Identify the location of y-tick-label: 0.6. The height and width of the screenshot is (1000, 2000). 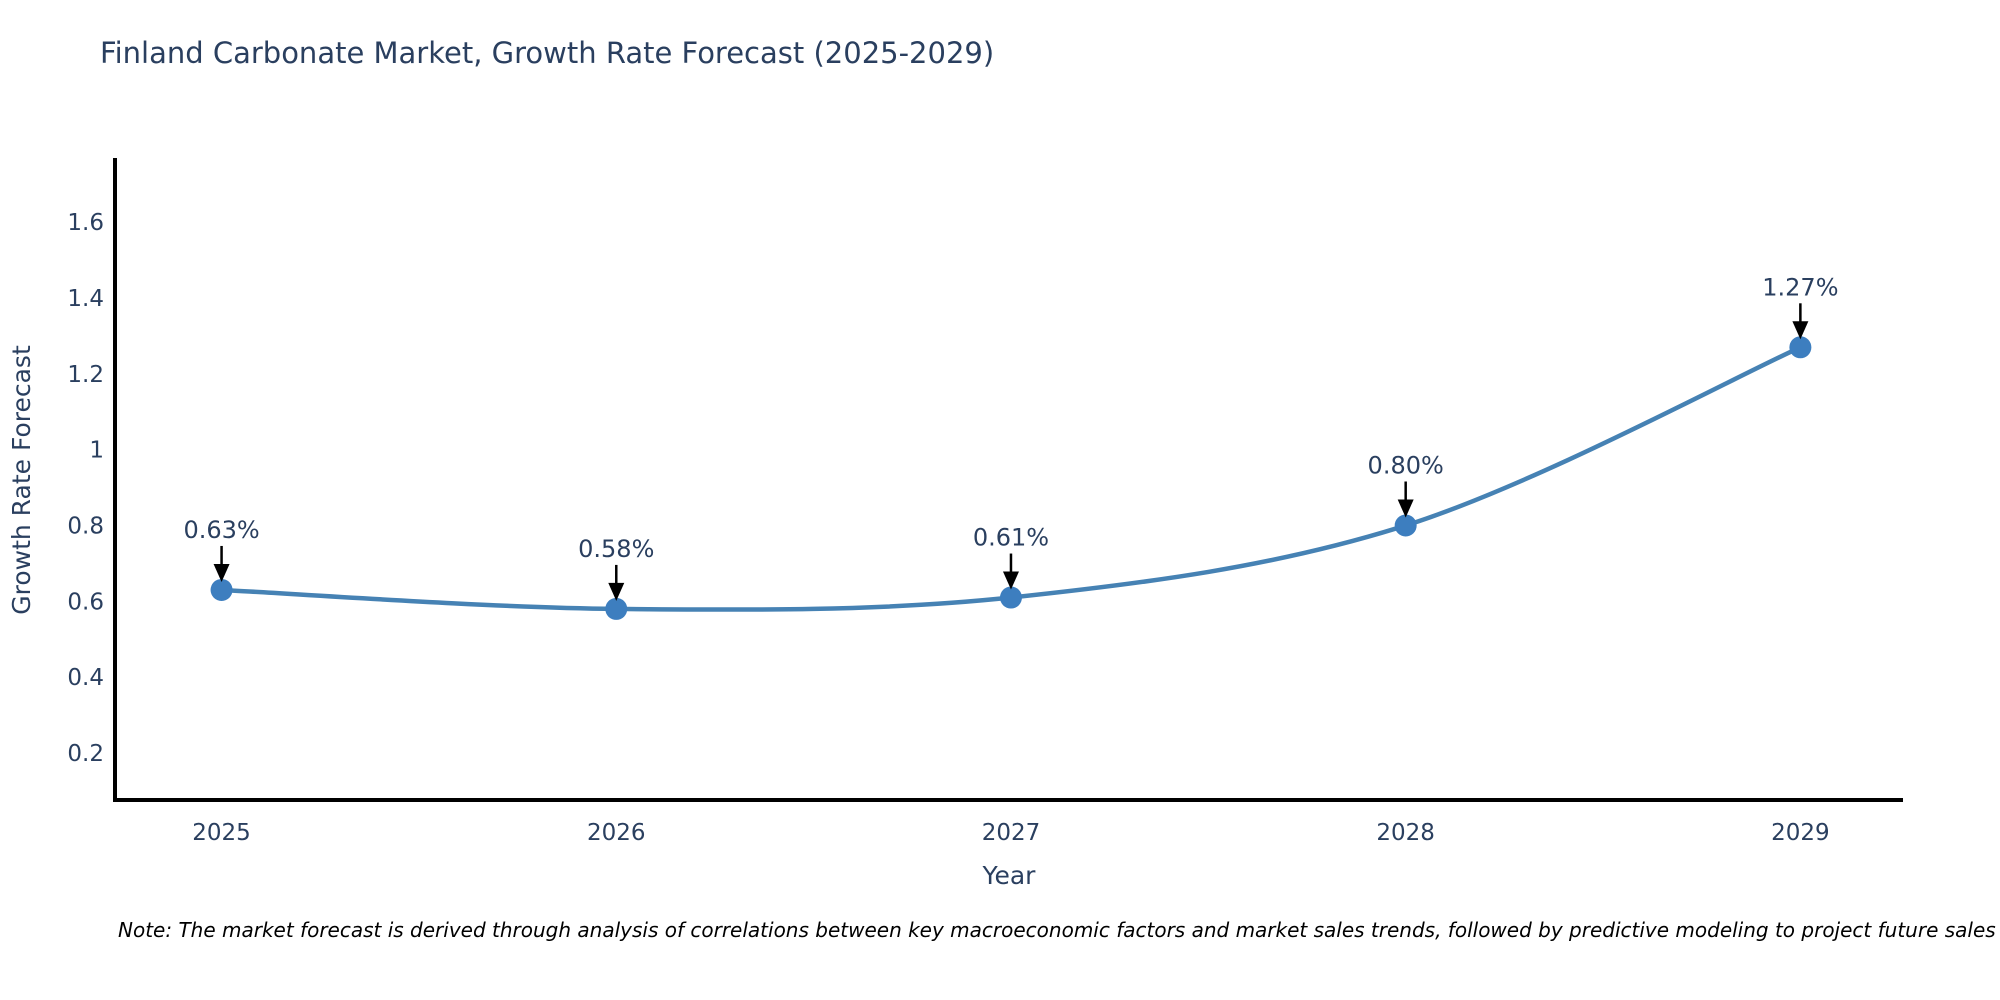
(85, 602).